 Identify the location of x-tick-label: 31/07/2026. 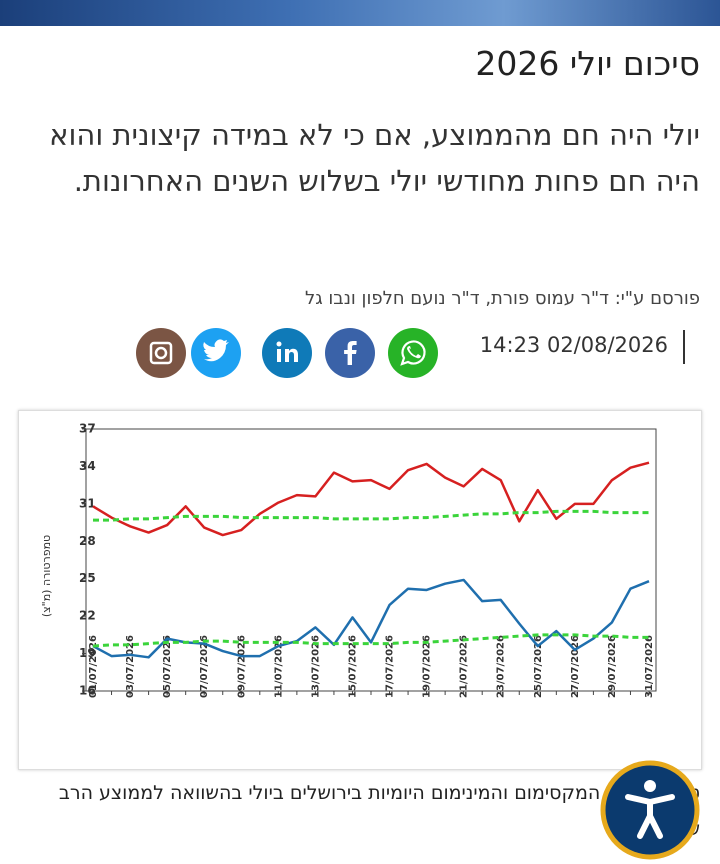
(649, 666).